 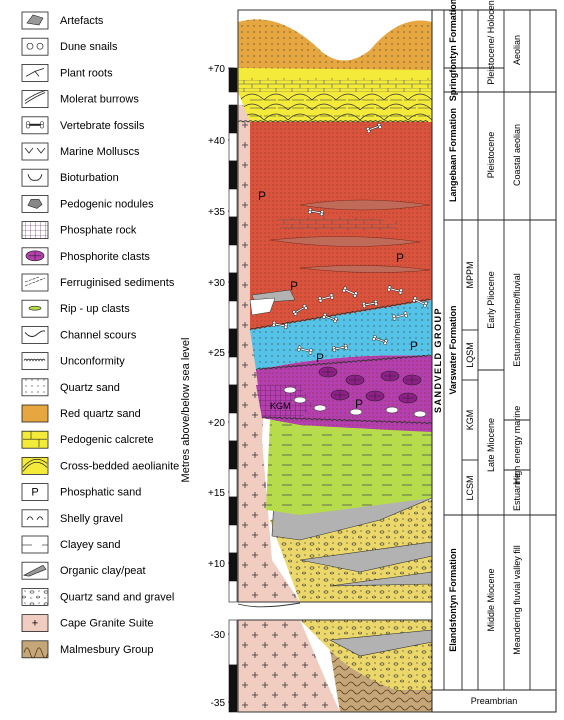 I want to click on legend-label: Unconformity, so click(x=92, y=362).